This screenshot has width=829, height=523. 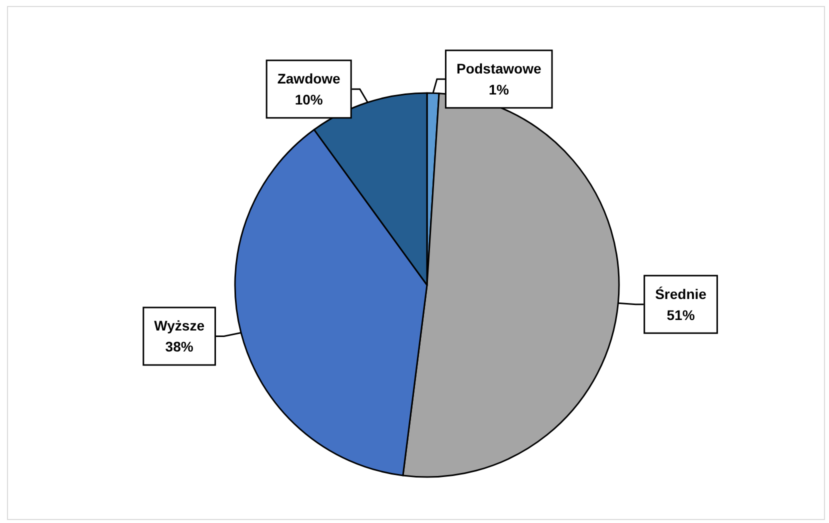 What do you see at coordinates (681, 314) in the screenshot?
I see `data-label: 51%` at bounding box center [681, 314].